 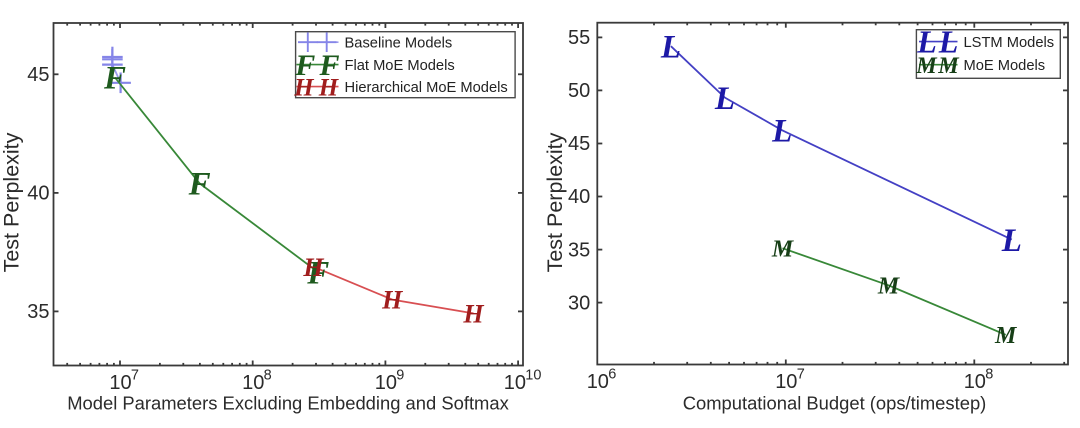 I want to click on svg-text: 50, so click(x=579, y=91).